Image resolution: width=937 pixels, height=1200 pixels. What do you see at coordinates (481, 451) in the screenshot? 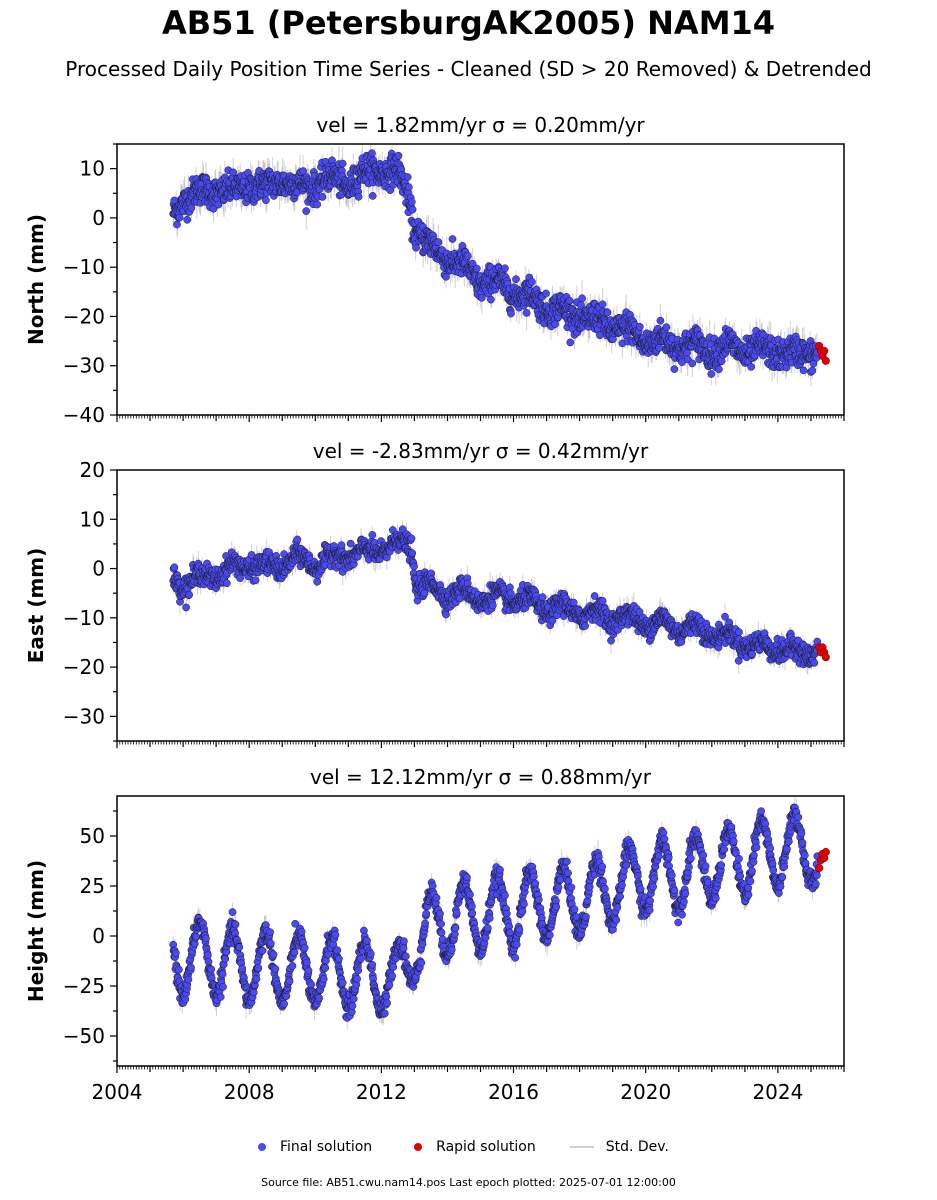
I see `panel-title: vel = -2.83mm/yr σ = 0.42mm/yr` at bounding box center [481, 451].